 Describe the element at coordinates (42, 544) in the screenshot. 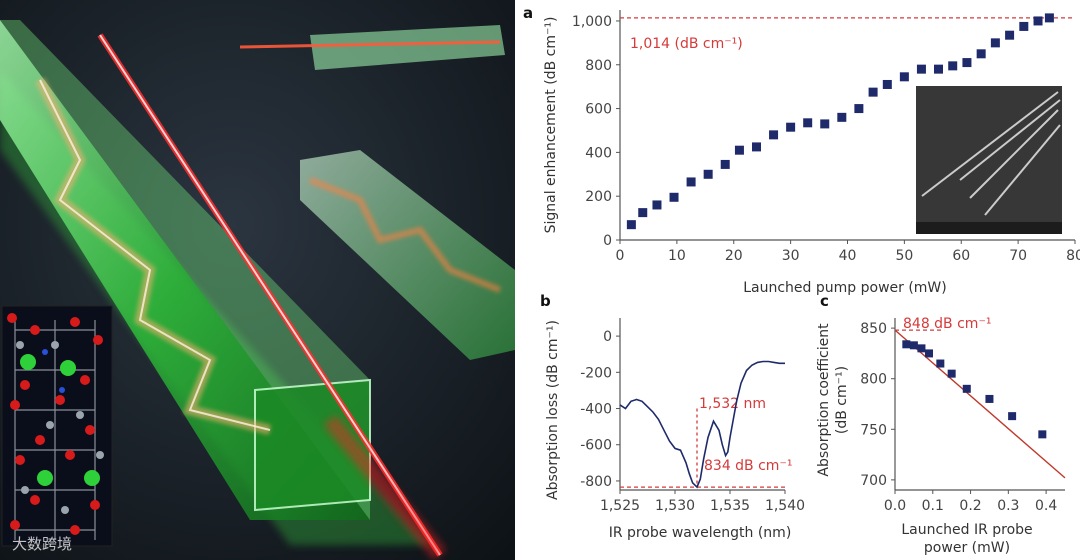

I see `watermark: 大数跨境` at that location.